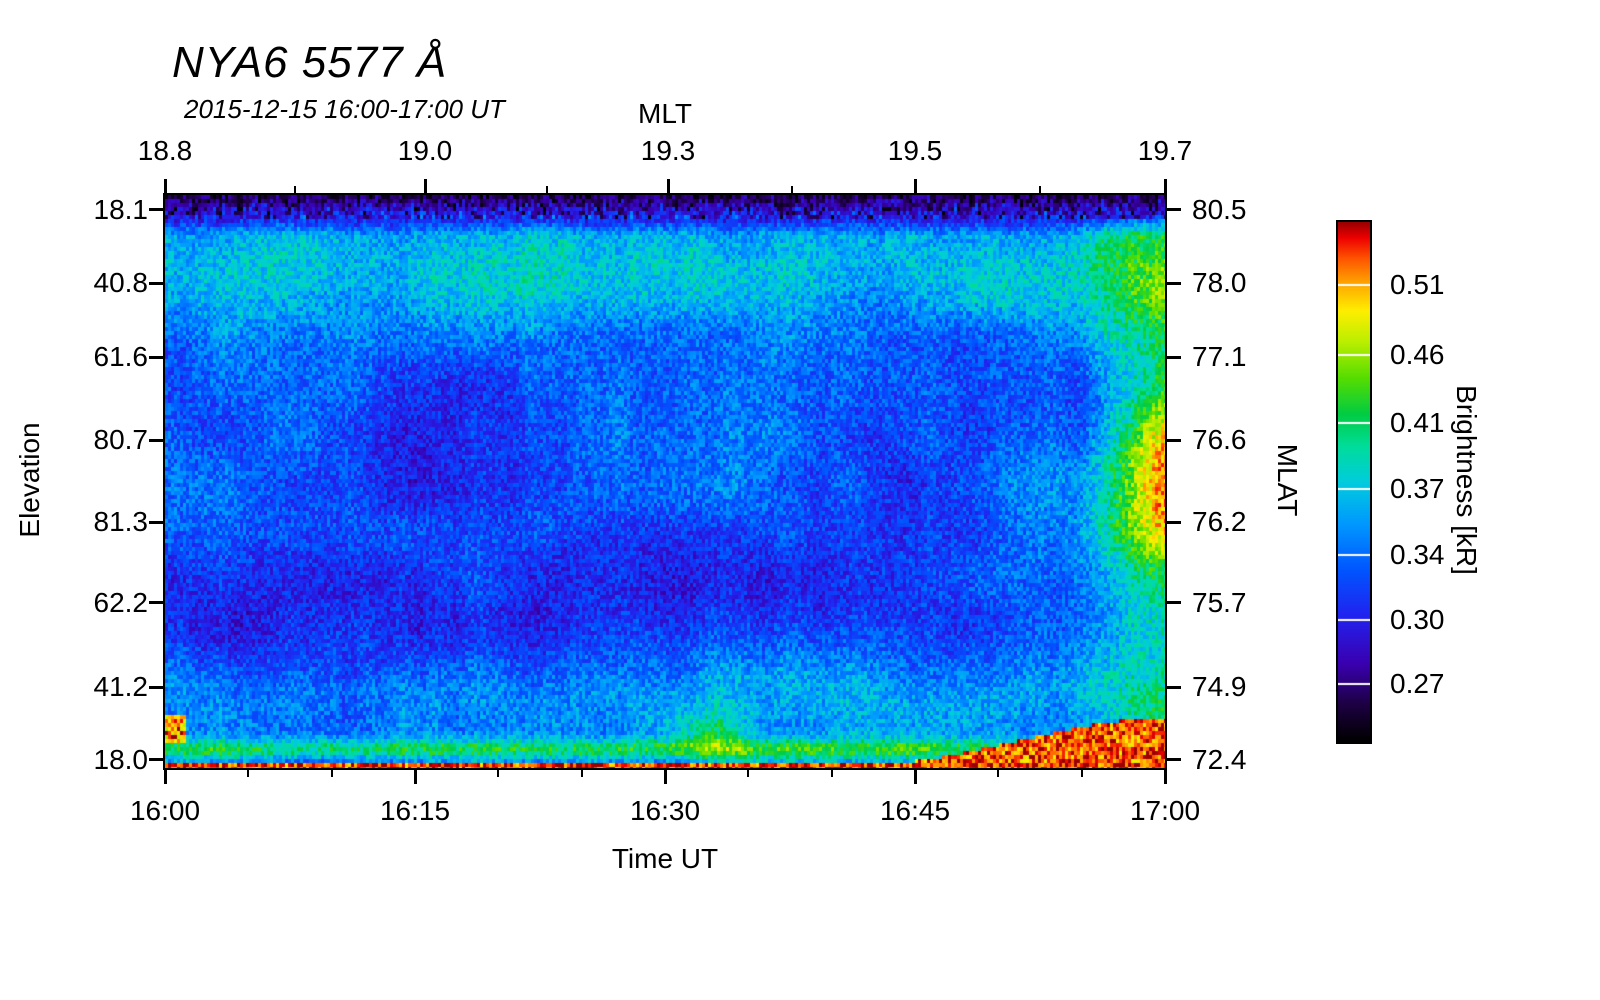 This screenshot has height=1000, width=1600. What do you see at coordinates (1219, 759) in the screenshot?
I see `right-axis-tick-label: 72.4` at bounding box center [1219, 759].